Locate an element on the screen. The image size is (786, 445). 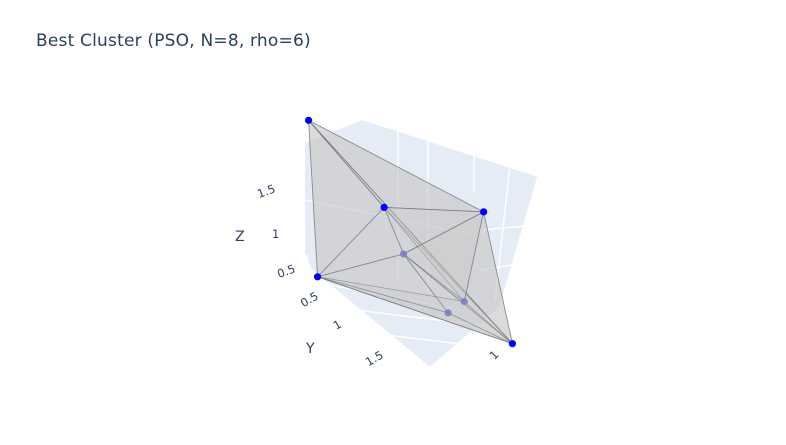
chart-title: Best Cluster (PSO, N=8, rho=6) is located at coordinates (173, 41).